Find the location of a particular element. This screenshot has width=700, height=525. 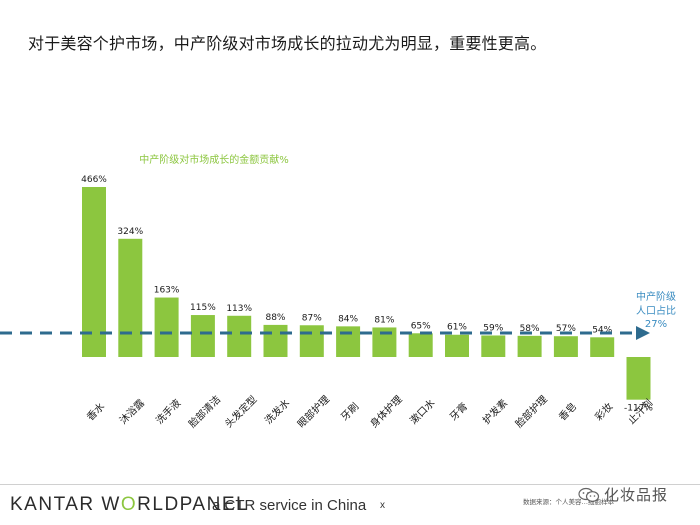

category-label-13: 脸部护理 is located at coordinates (530, 411).